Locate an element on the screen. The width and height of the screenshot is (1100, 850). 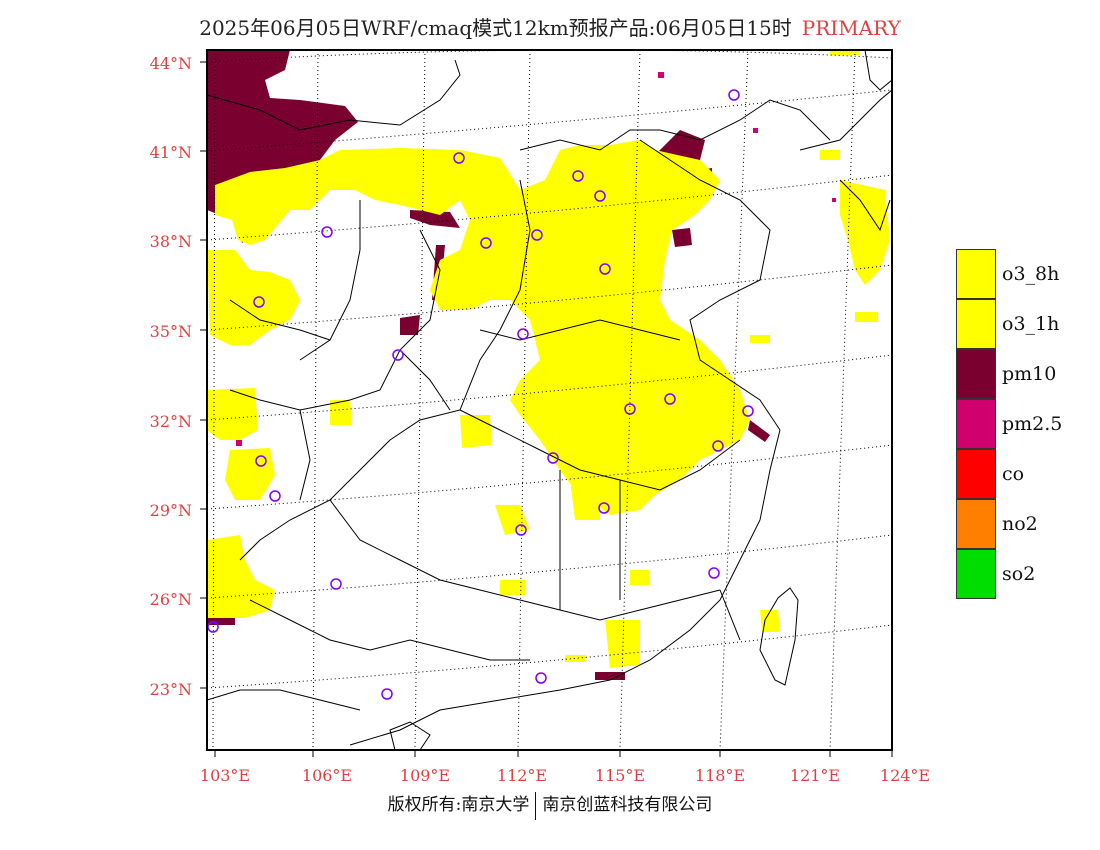
legend-item: so2 is located at coordinates (1026, 574).